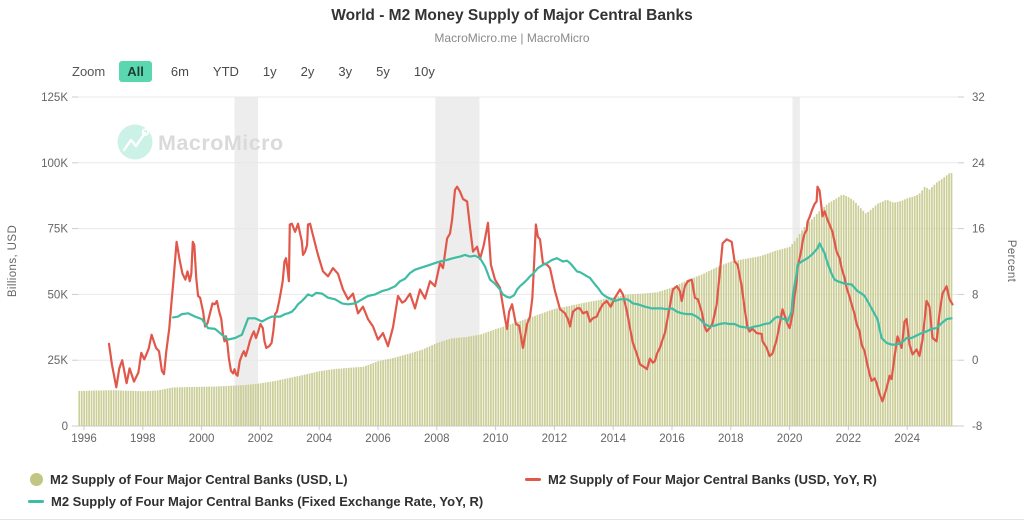  Describe the element at coordinates (202, 439) in the screenshot. I see `svg-text: 2000` at that location.